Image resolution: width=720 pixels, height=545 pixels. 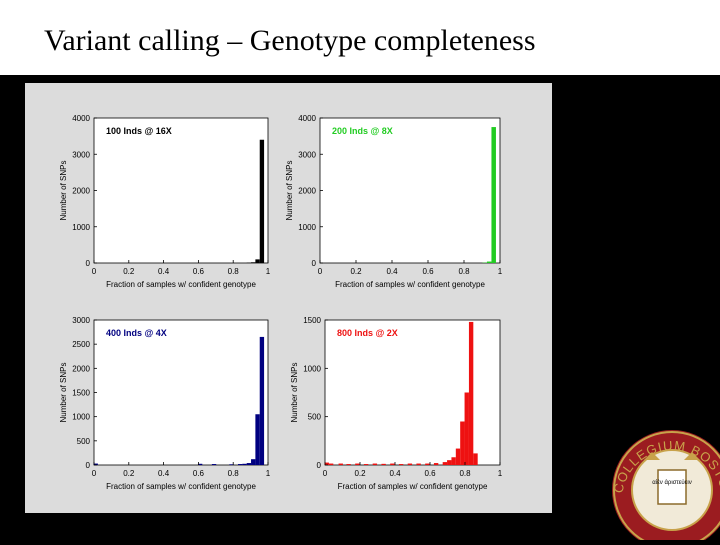 I want to click on slide-title: Variant calling – Genotype completeness, so click(x=290, y=41).